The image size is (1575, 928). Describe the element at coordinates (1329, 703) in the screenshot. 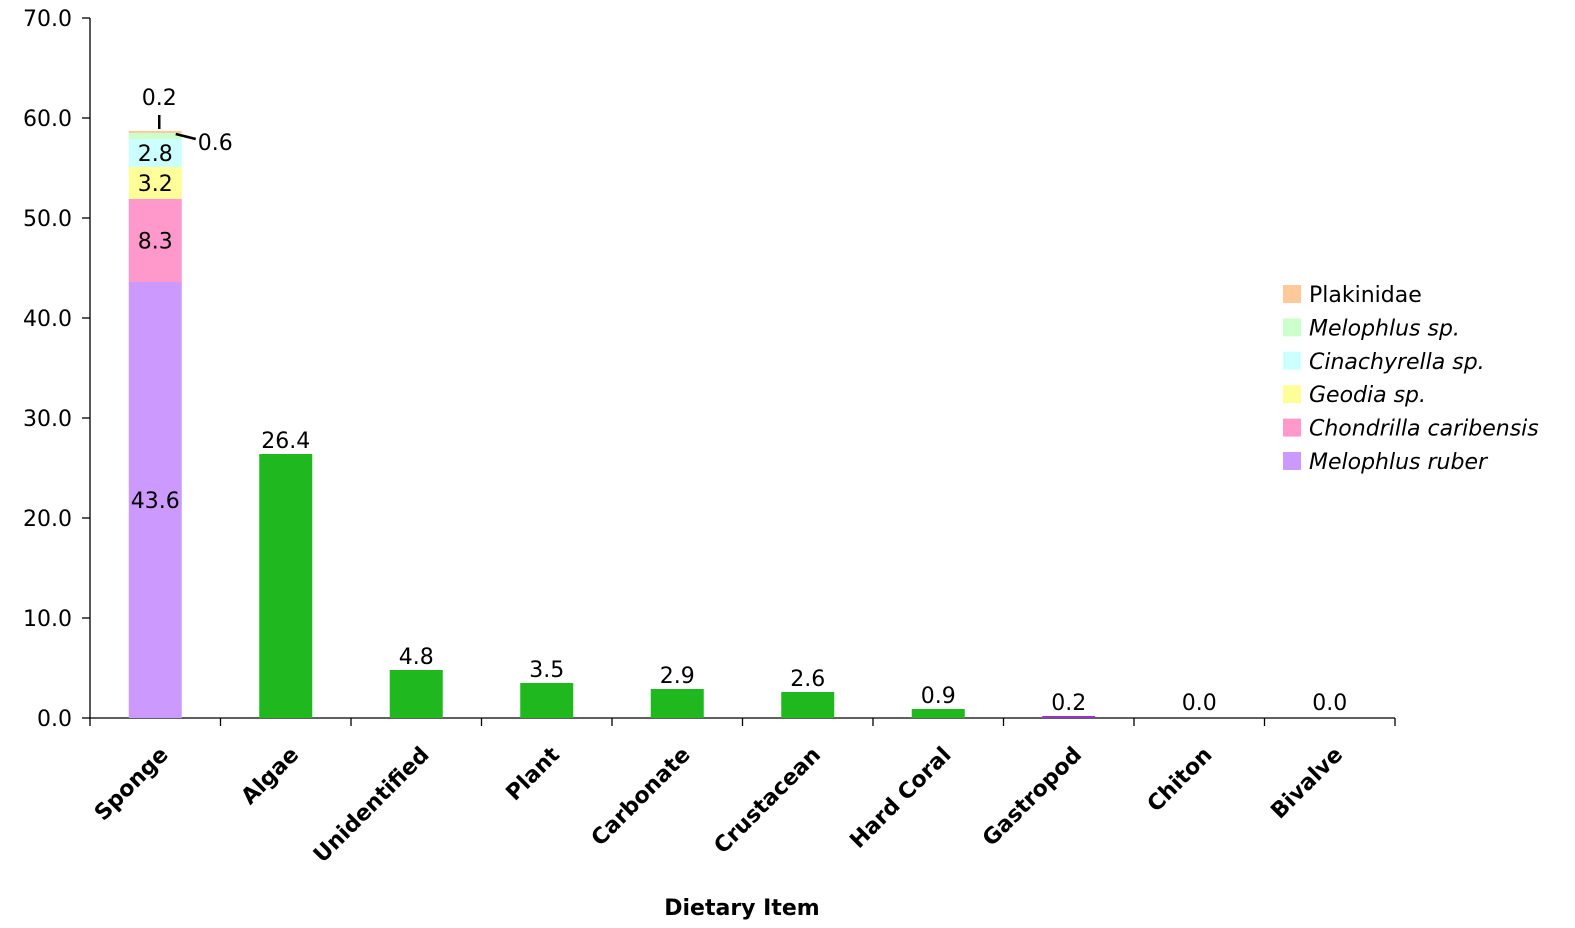

I see `data-label-bivalve: 0.0` at that location.